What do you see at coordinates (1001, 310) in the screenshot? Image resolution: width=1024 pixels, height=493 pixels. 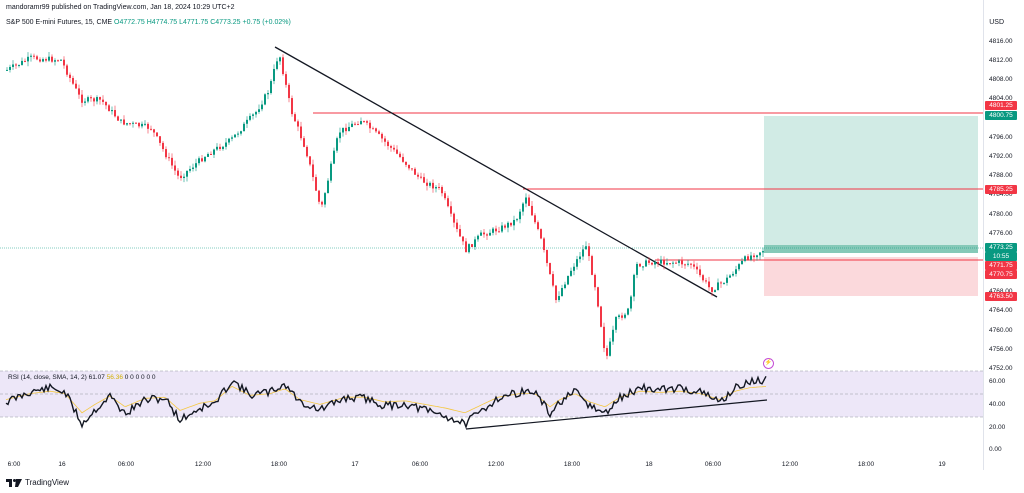 I see `price-tick: 4764.00` at bounding box center [1001, 310].